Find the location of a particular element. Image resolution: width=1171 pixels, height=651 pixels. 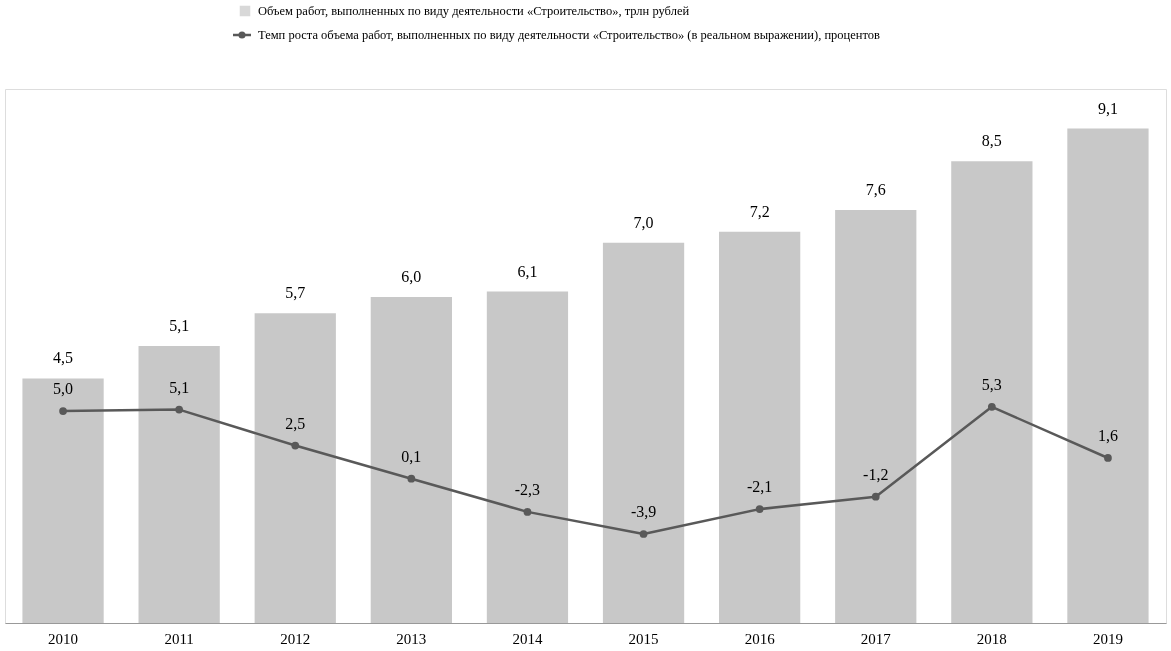

x-tick-label: 2013 is located at coordinates (411, 638).